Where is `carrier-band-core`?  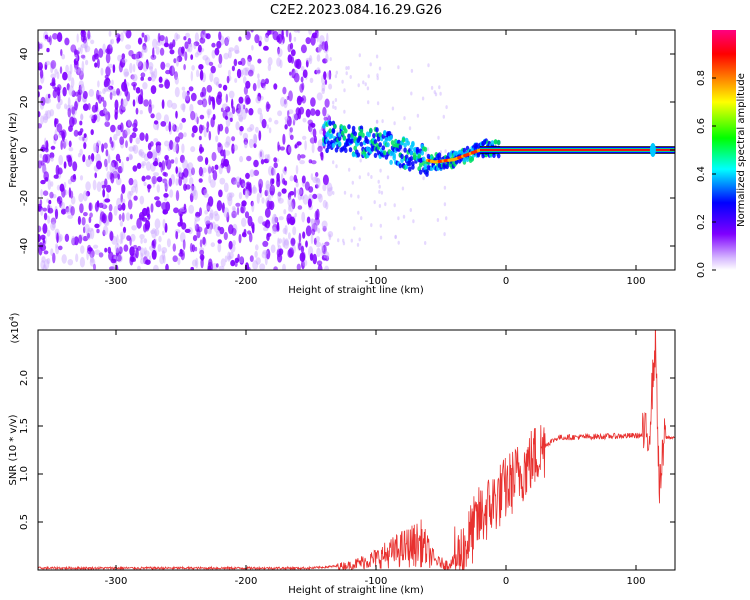 carrier-band-core is located at coordinates (577, 150).